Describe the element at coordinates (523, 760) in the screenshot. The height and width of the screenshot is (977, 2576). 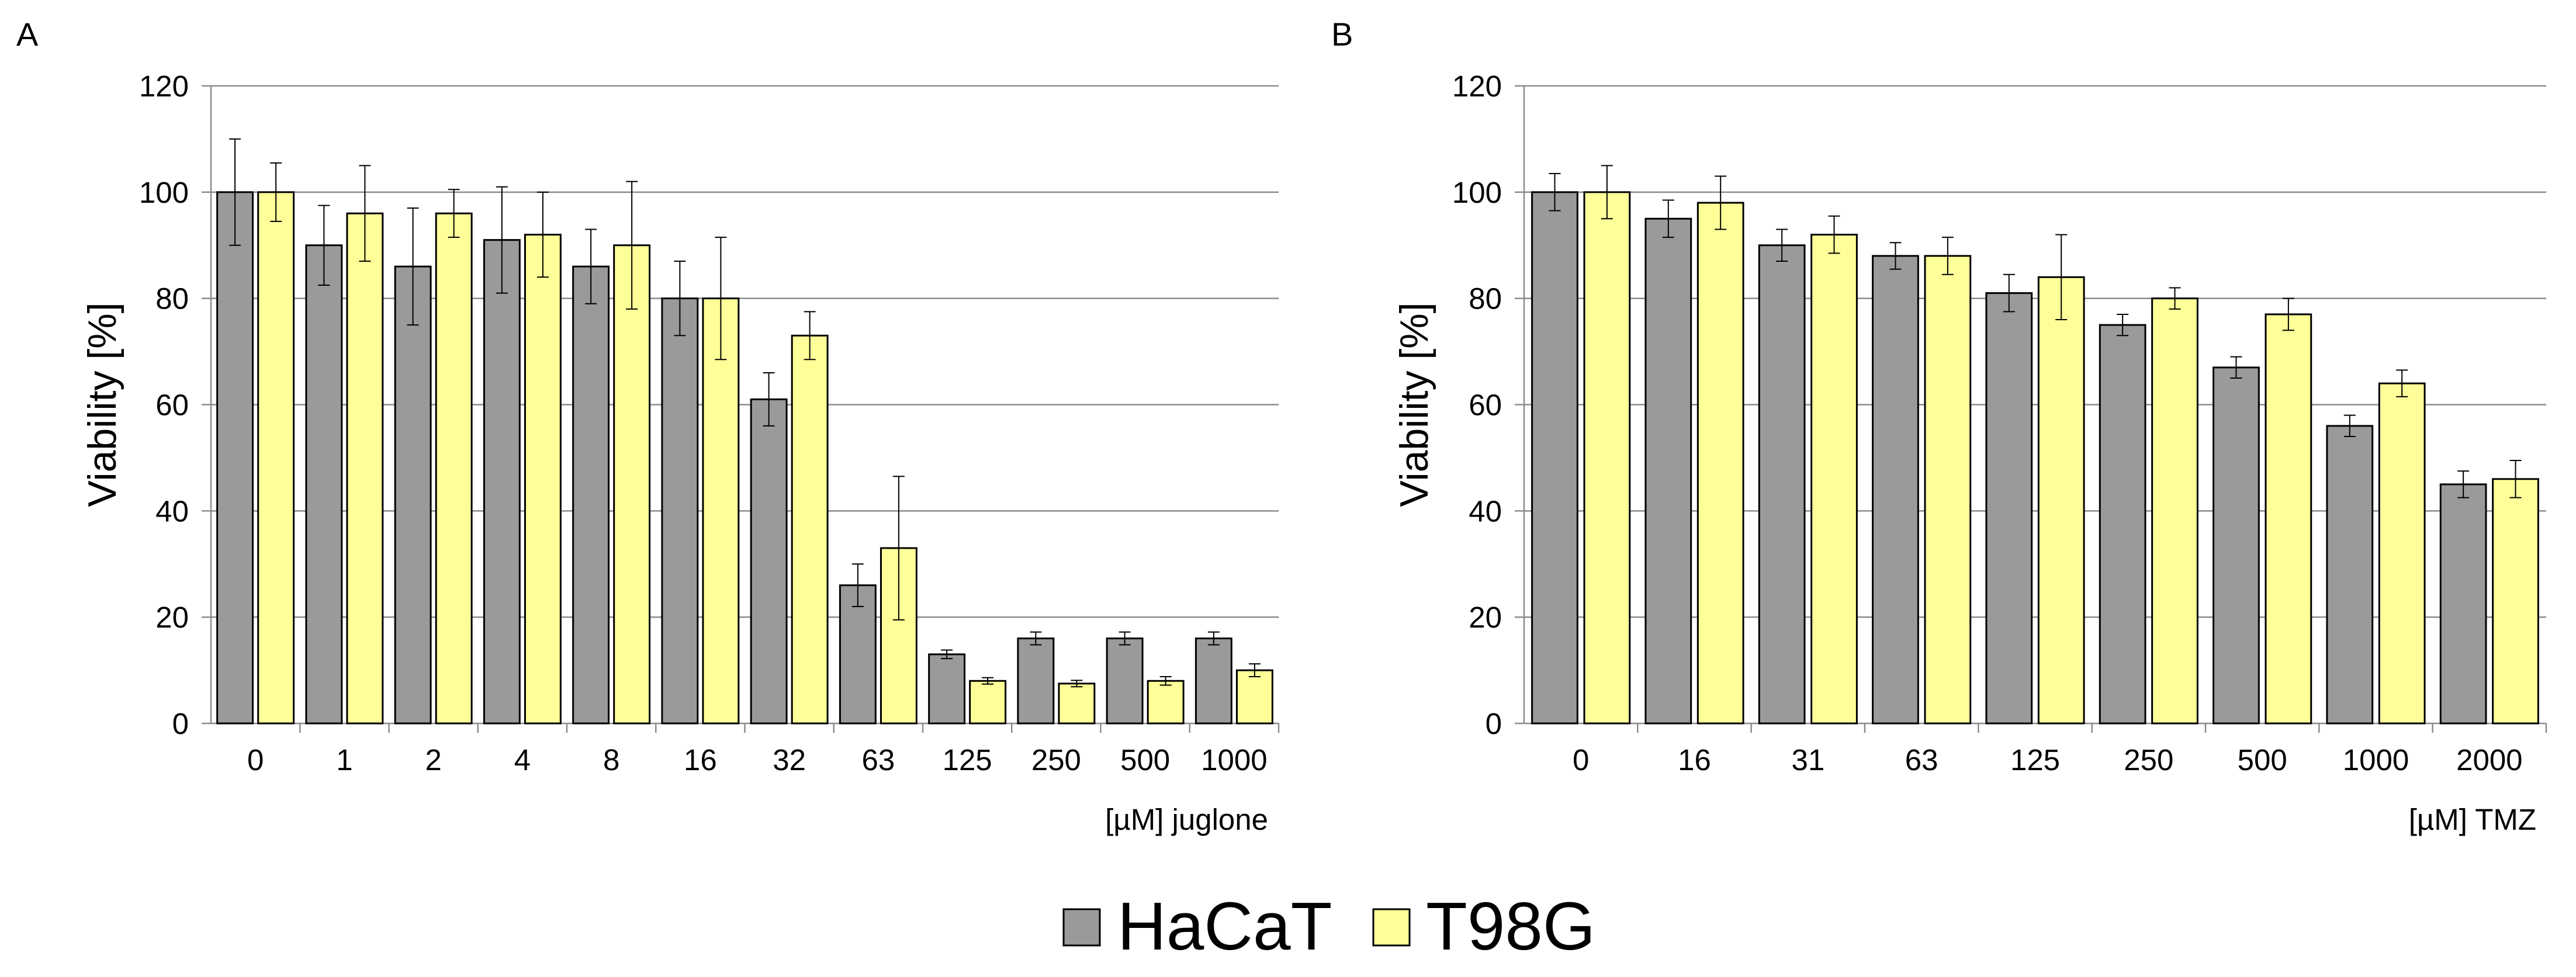
I see `x-tick-label: 4` at that location.